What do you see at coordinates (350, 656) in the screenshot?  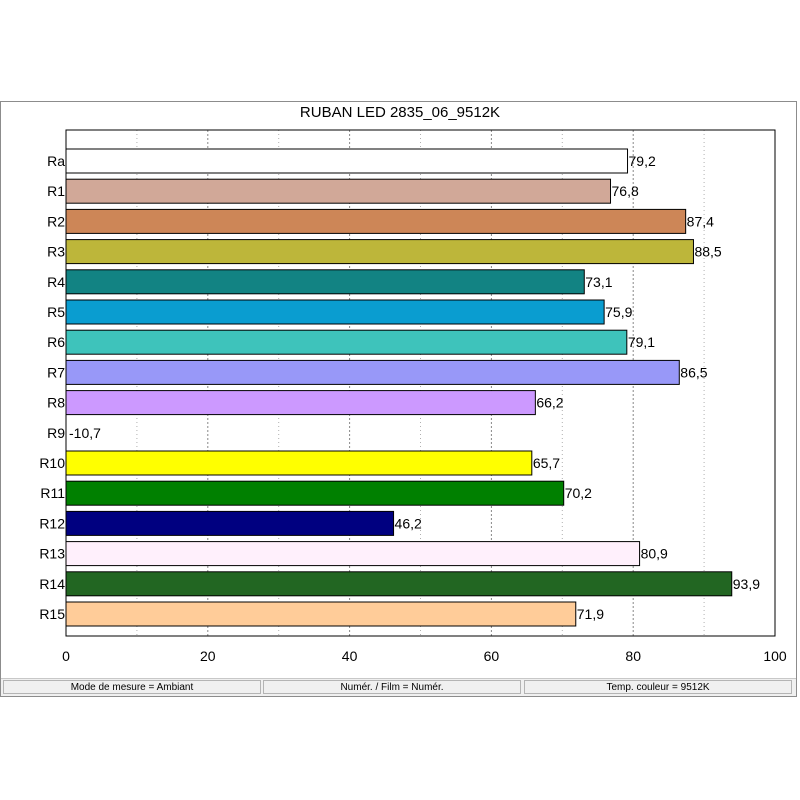 I see `x-tick-label: 40` at bounding box center [350, 656].